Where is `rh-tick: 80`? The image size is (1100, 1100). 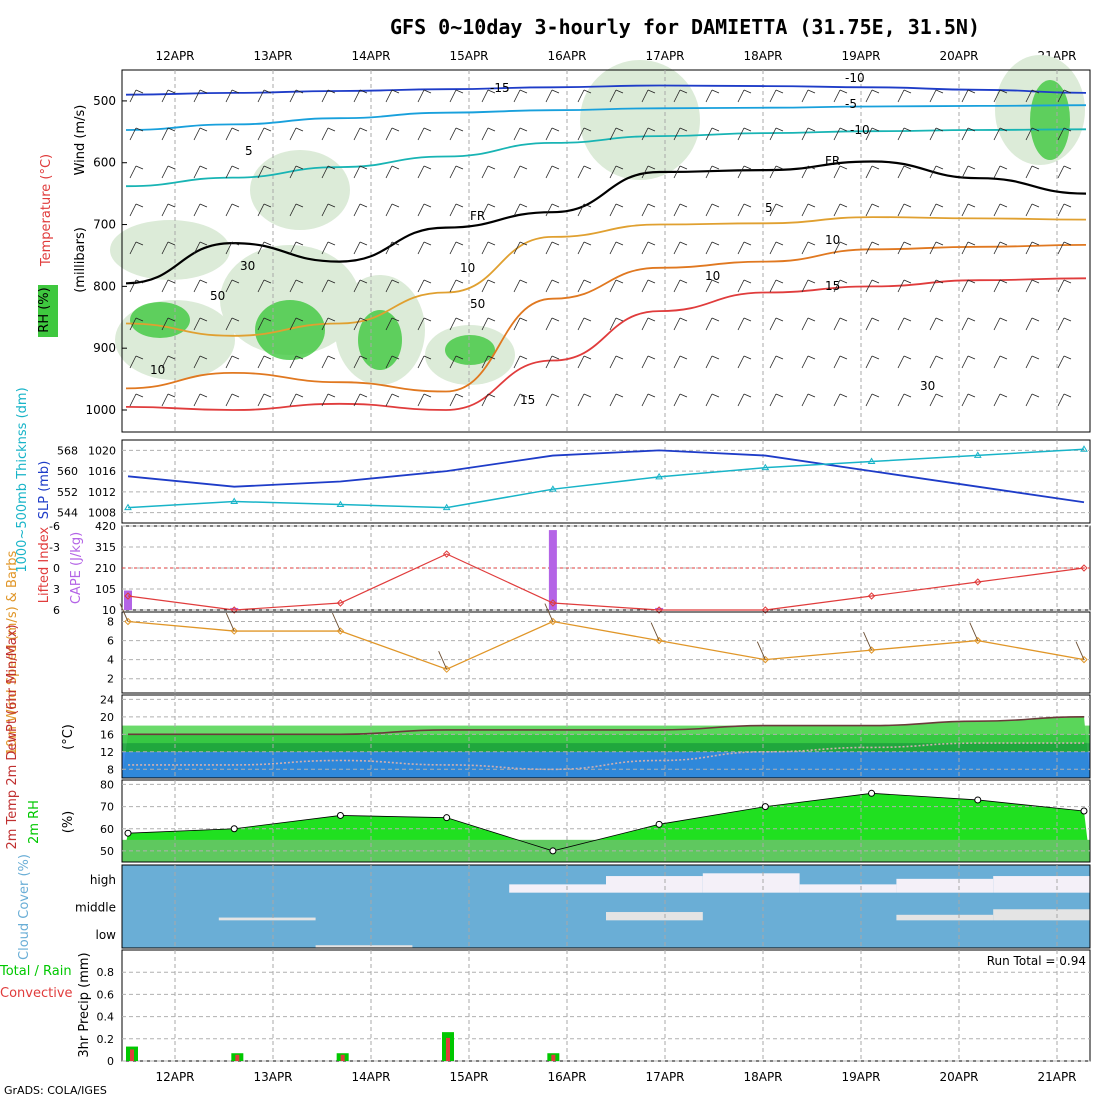 rh-tick: 80 is located at coordinates (107, 784).